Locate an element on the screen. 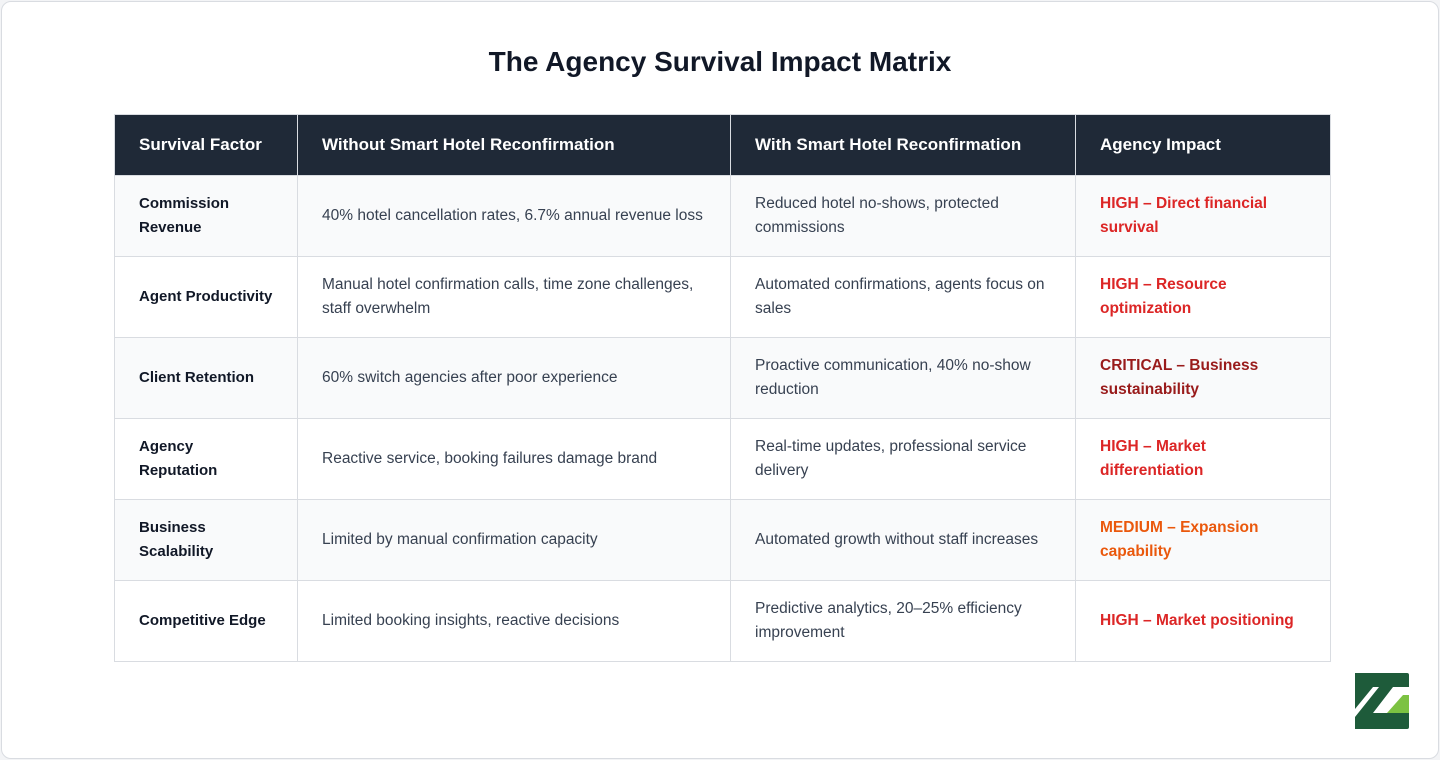 This screenshot has height=760, width=1440. with-cell: Automated growth without staff increases is located at coordinates (903, 540).